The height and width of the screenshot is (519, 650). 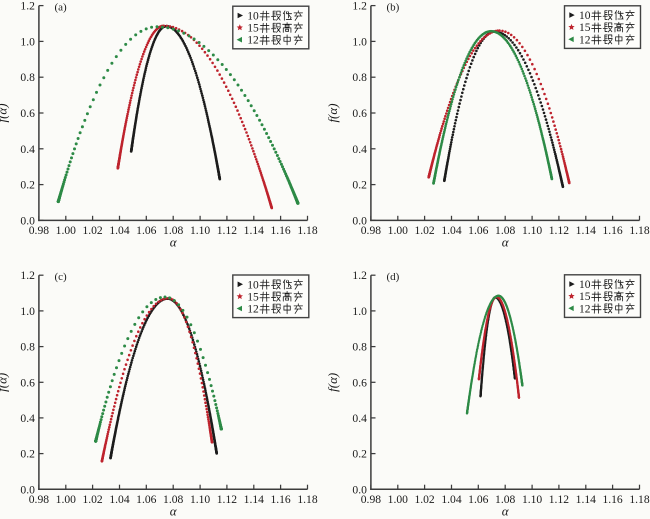 I want to click on svg-text: (b), so click(x=393, y=8).